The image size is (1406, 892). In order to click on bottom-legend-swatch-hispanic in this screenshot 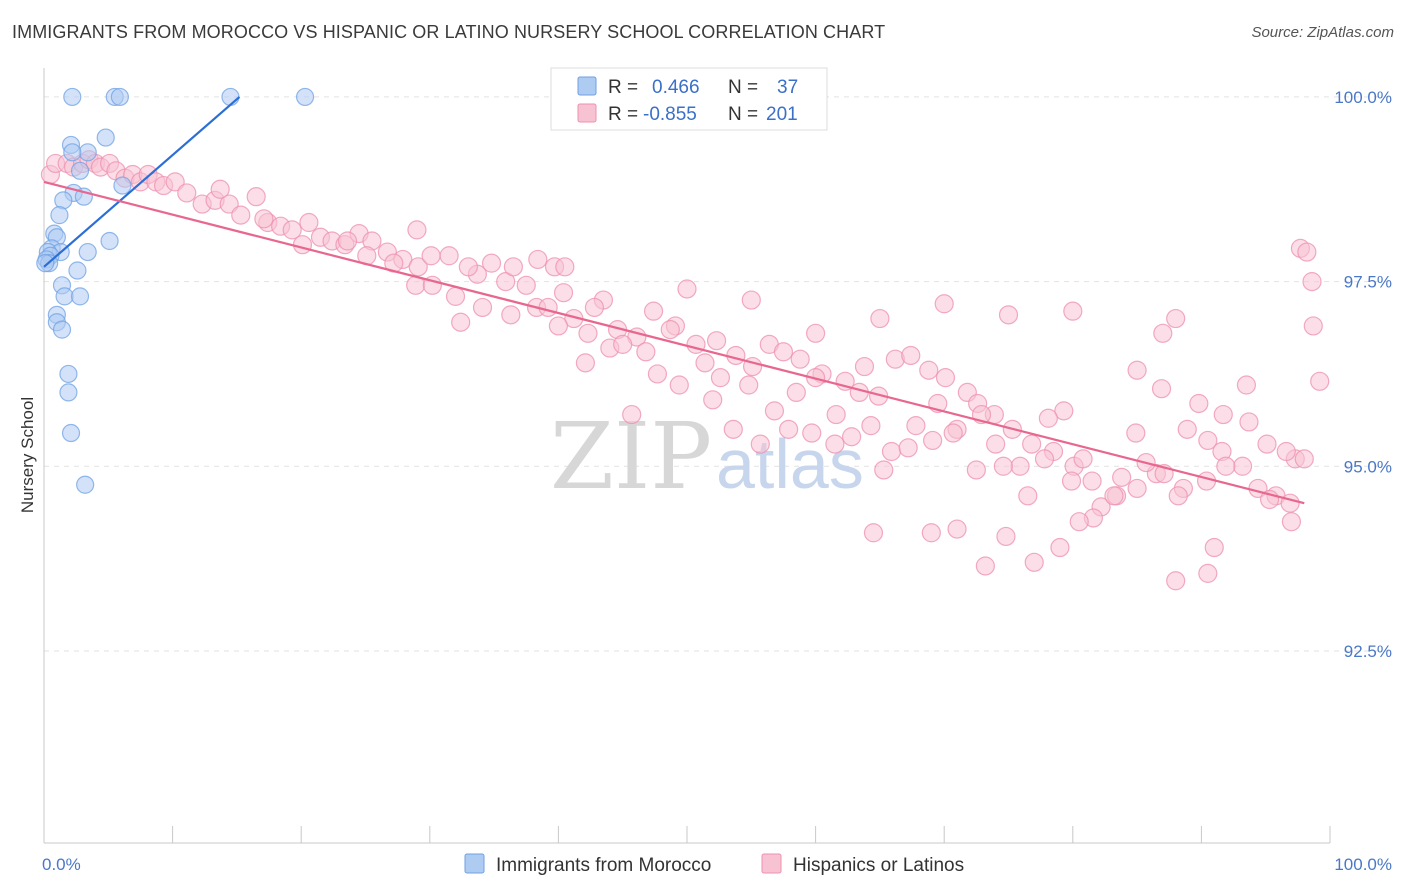, I will do `click(771, 863)`.